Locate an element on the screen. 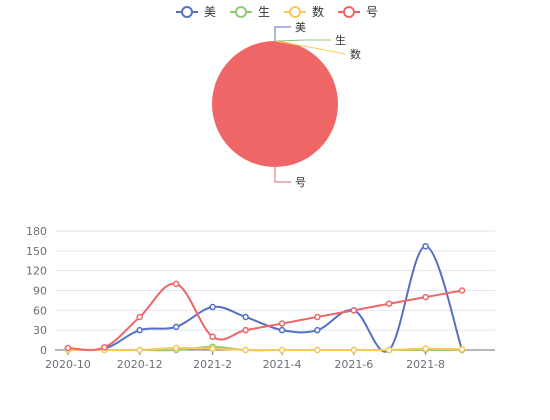 The height and width of the screenshot is (420, 550). x-tick-label: 2021-2 is located at coordinates (212, 364).